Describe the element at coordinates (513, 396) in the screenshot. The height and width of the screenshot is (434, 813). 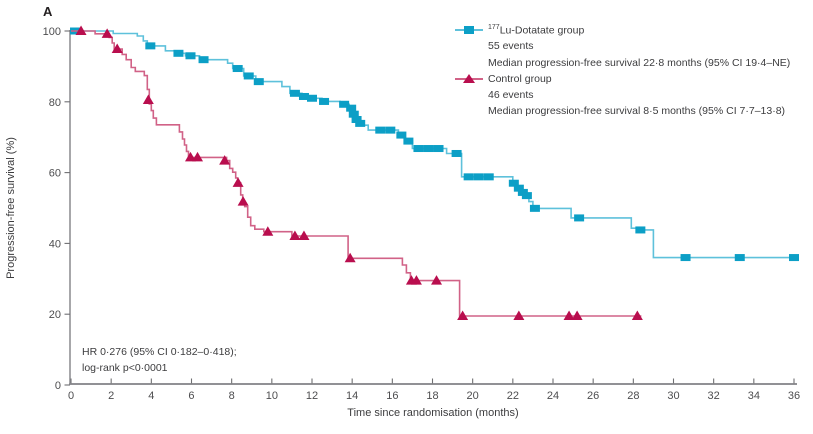
I see `x-tick-label: 22` at that location.